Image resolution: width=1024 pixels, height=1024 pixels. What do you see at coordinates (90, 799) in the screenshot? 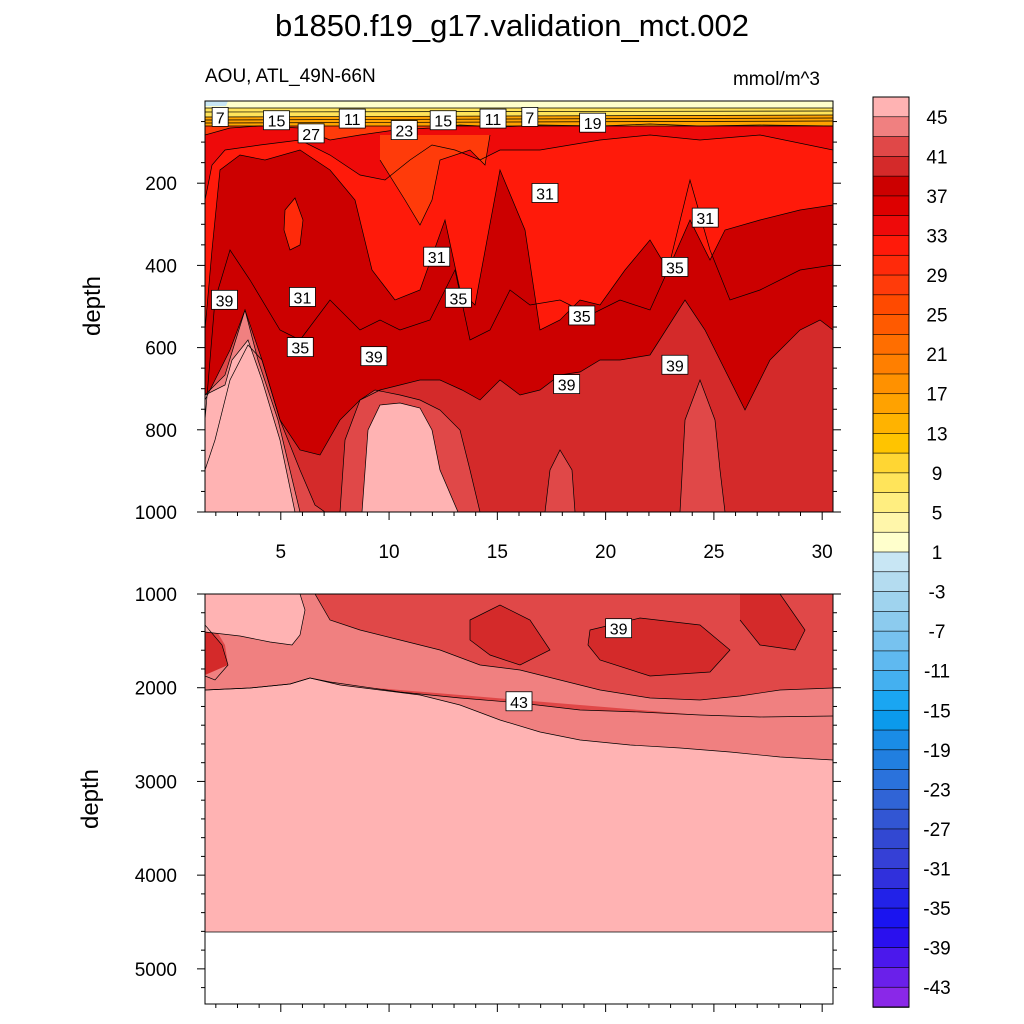
I see `bottom-y-axis-label: depth` at bounding box center [90, 799].